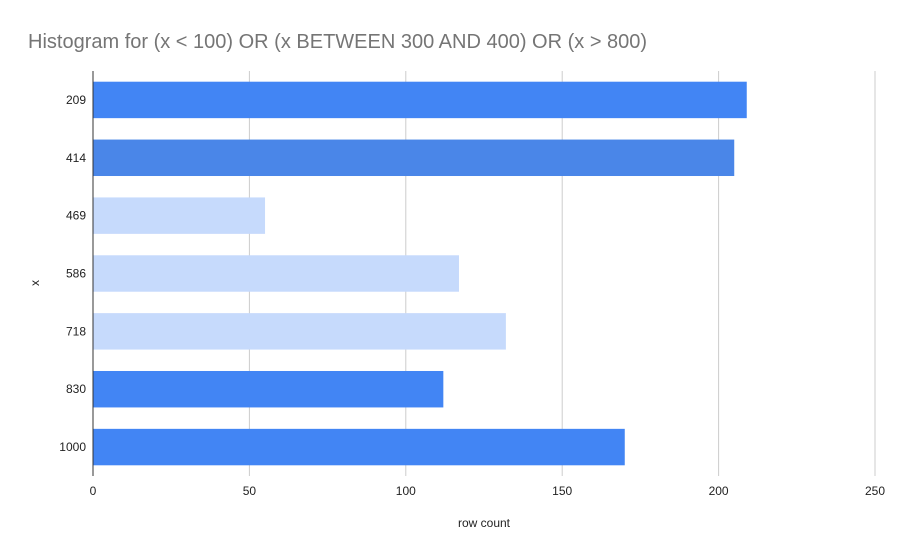 This screenshot has width=902, height=558. What do you see at coordinates (488, 491) in the screenshot?
I see `x-axis-ticks: 0 50 100 150 200 250` at bounding box center [488, 491].